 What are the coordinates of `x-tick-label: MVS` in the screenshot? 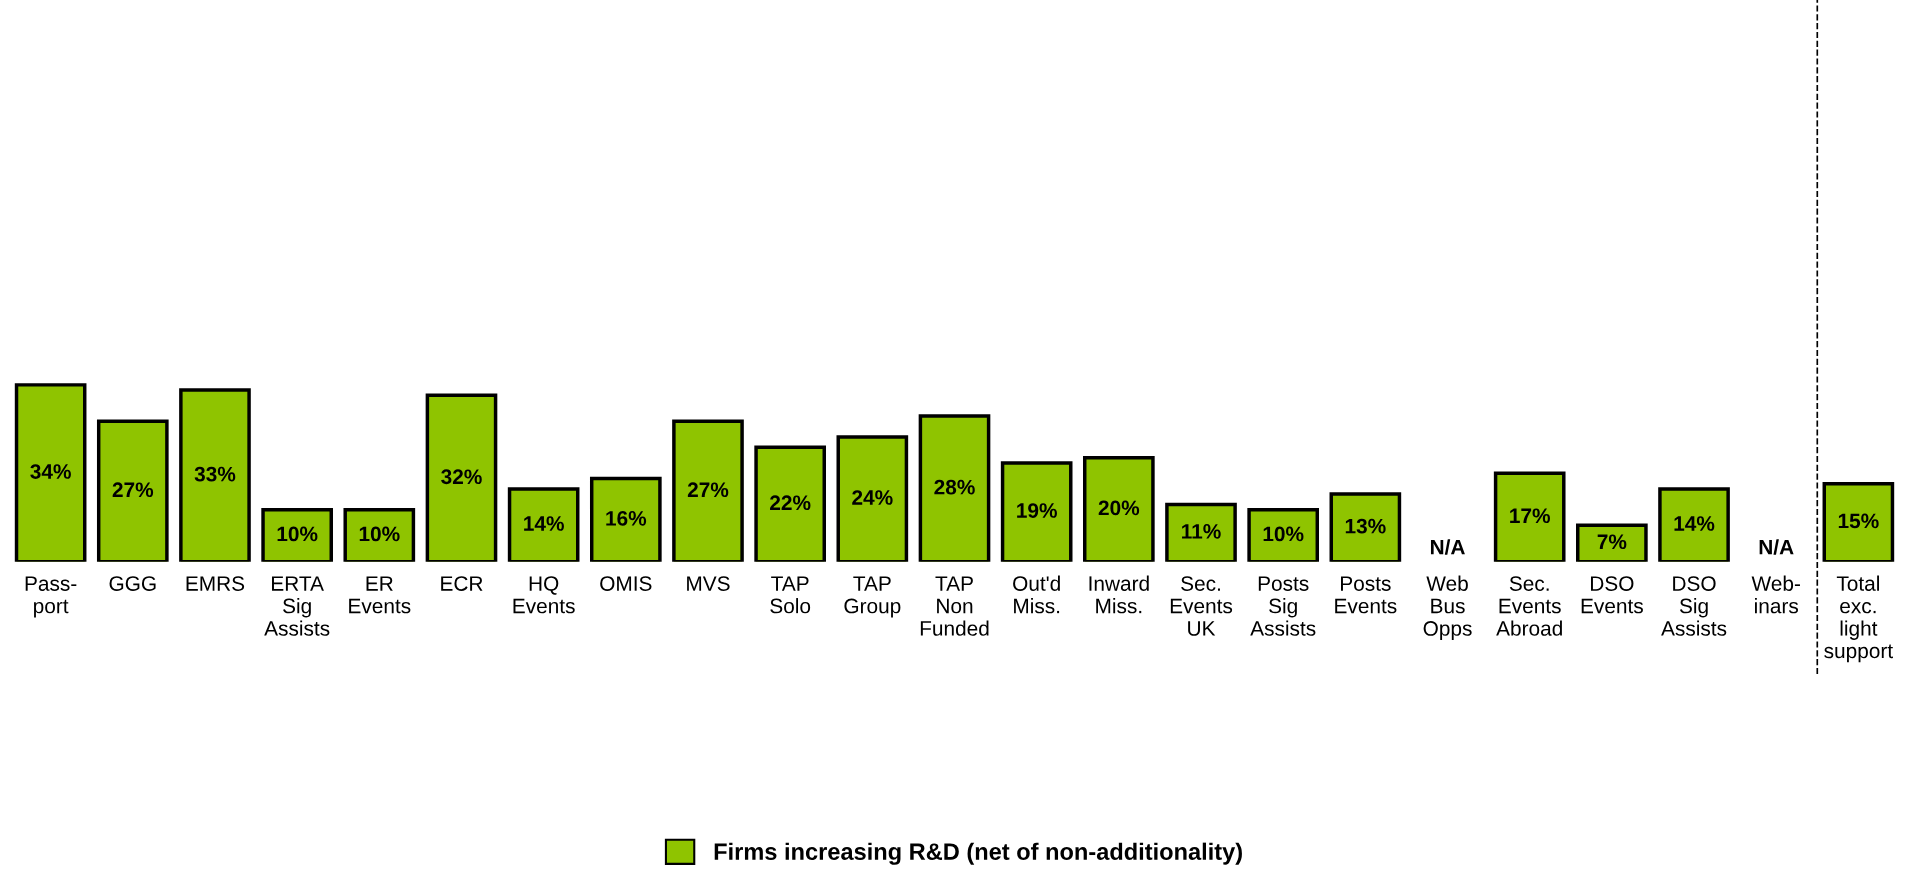 It's located at (708, 583).